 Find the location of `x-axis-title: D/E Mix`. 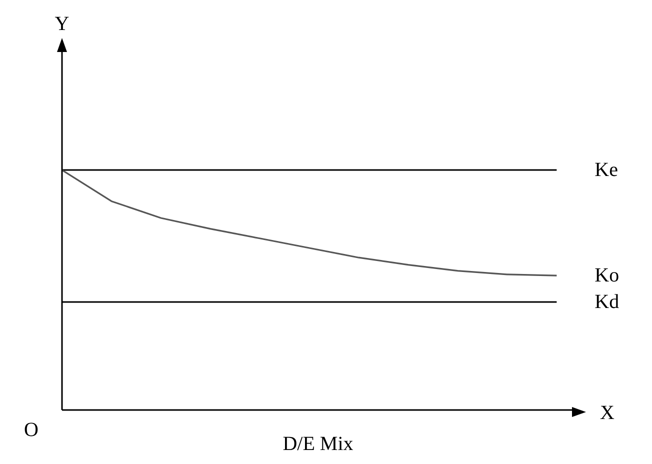

x-axis-title: D/E Mix is located at coordinates (318, 444).